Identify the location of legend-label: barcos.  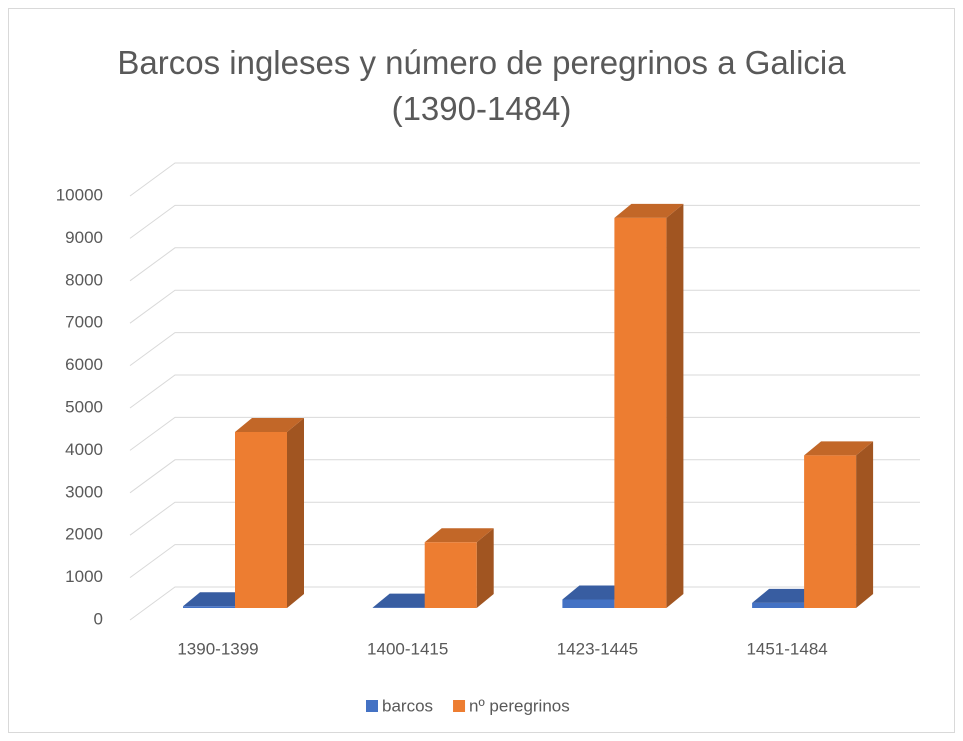
(407, 705).